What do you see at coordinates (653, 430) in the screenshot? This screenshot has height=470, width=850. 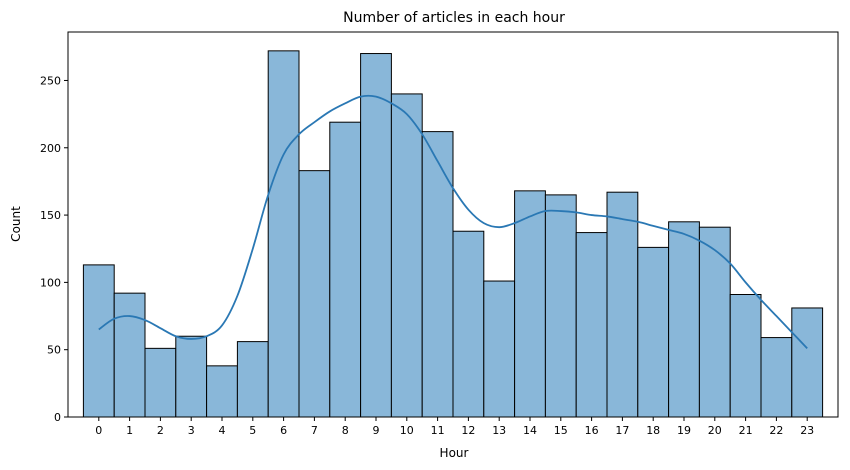 I see `x-tick-label: 18` at bounding box center [653, 430].